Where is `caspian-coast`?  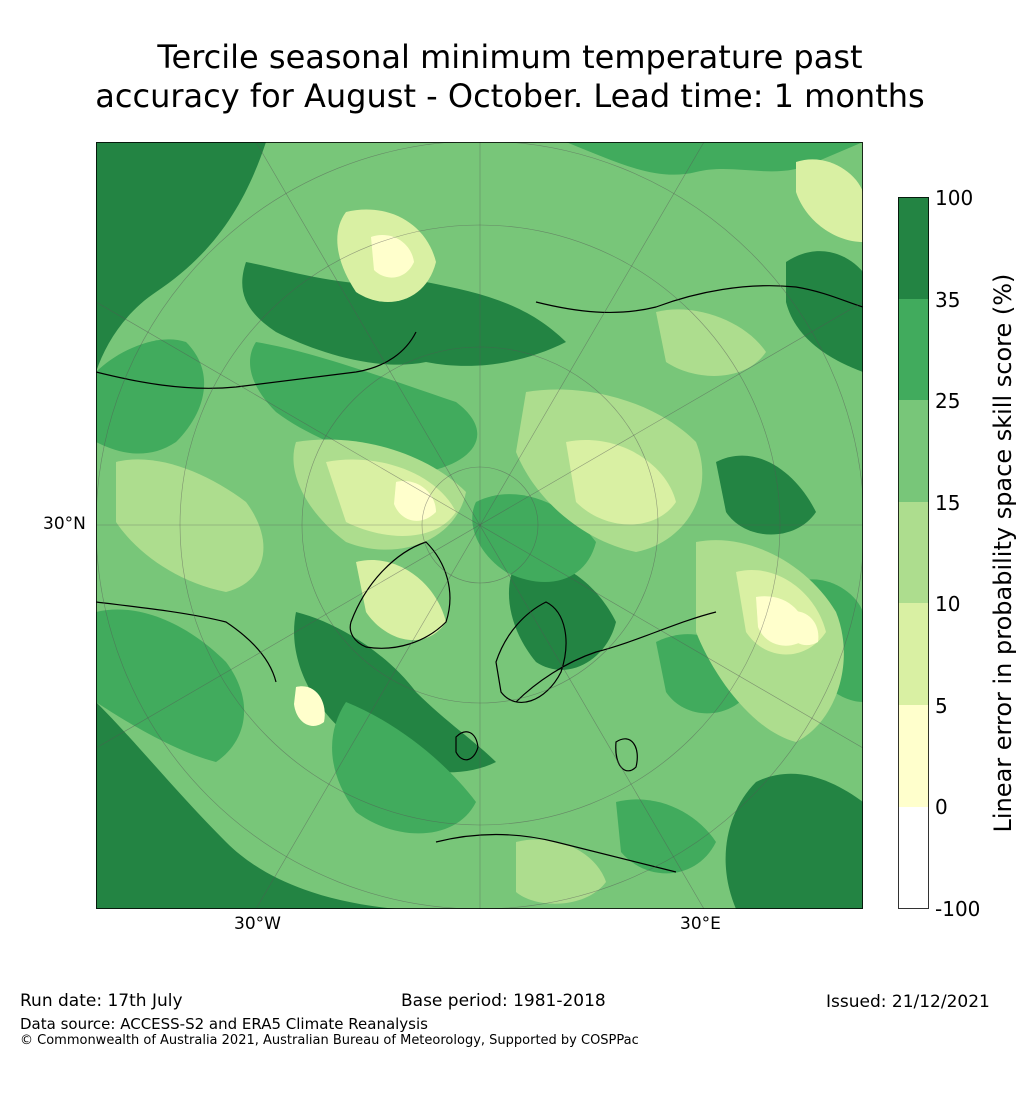
caspian-coast is located at coordinates (626, 755).